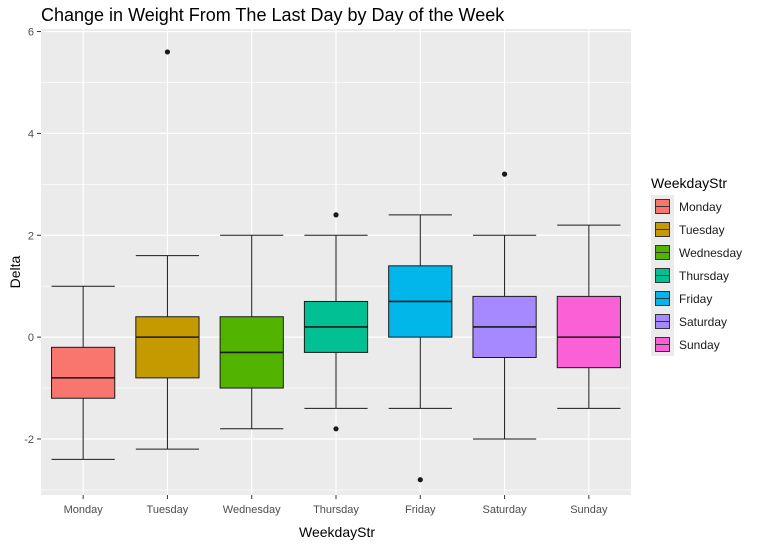  What do you see at coordinates (337, 532) in the screenshot?
I see `x-axis-title: WeekdayStr` at bounding box center [337, 532].